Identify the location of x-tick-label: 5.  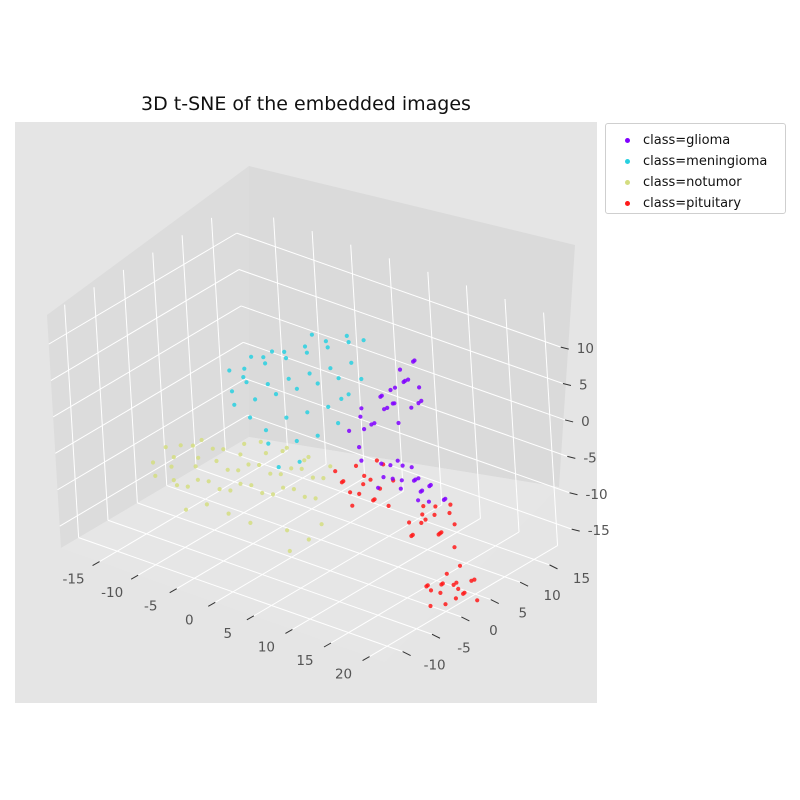
(228, 634).